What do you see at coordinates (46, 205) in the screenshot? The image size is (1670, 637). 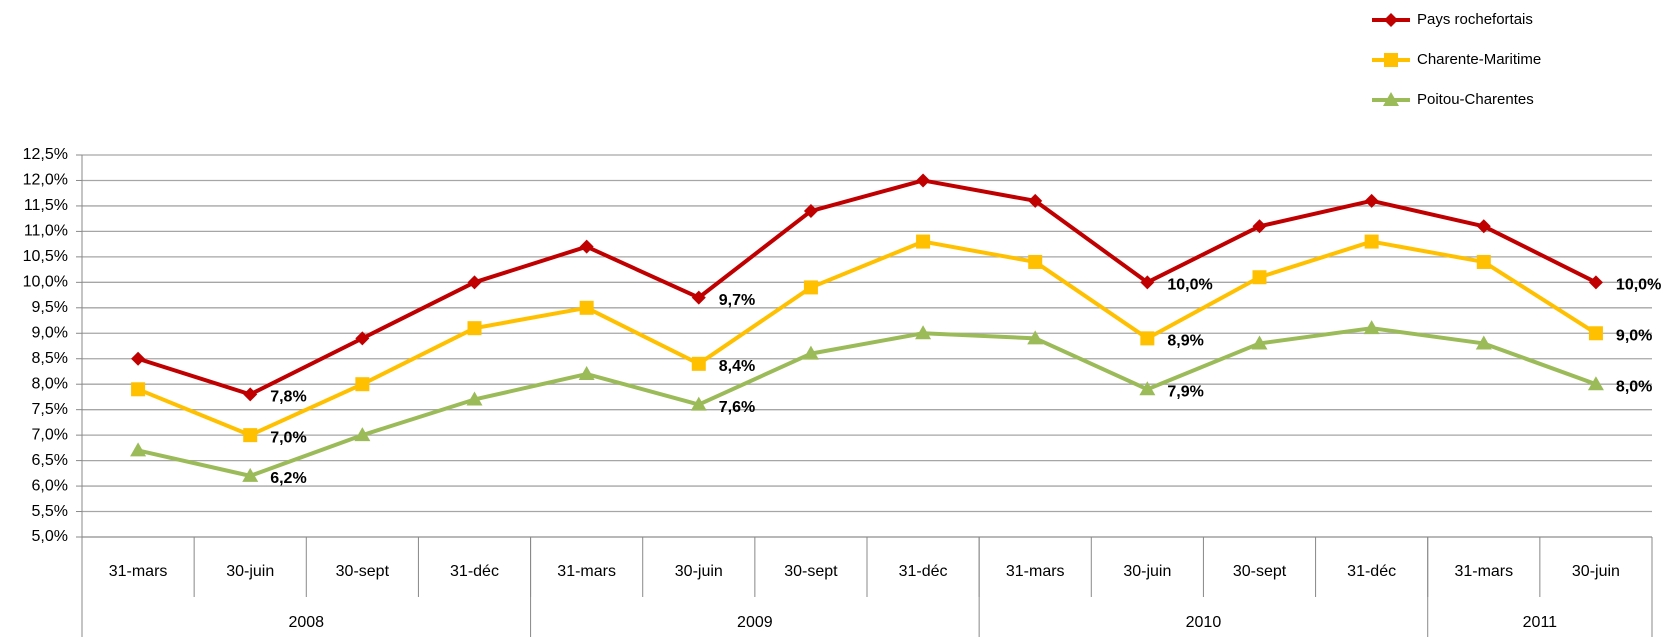 I see `y-tick-label: 11,5%` at bounding box center [46, 205].